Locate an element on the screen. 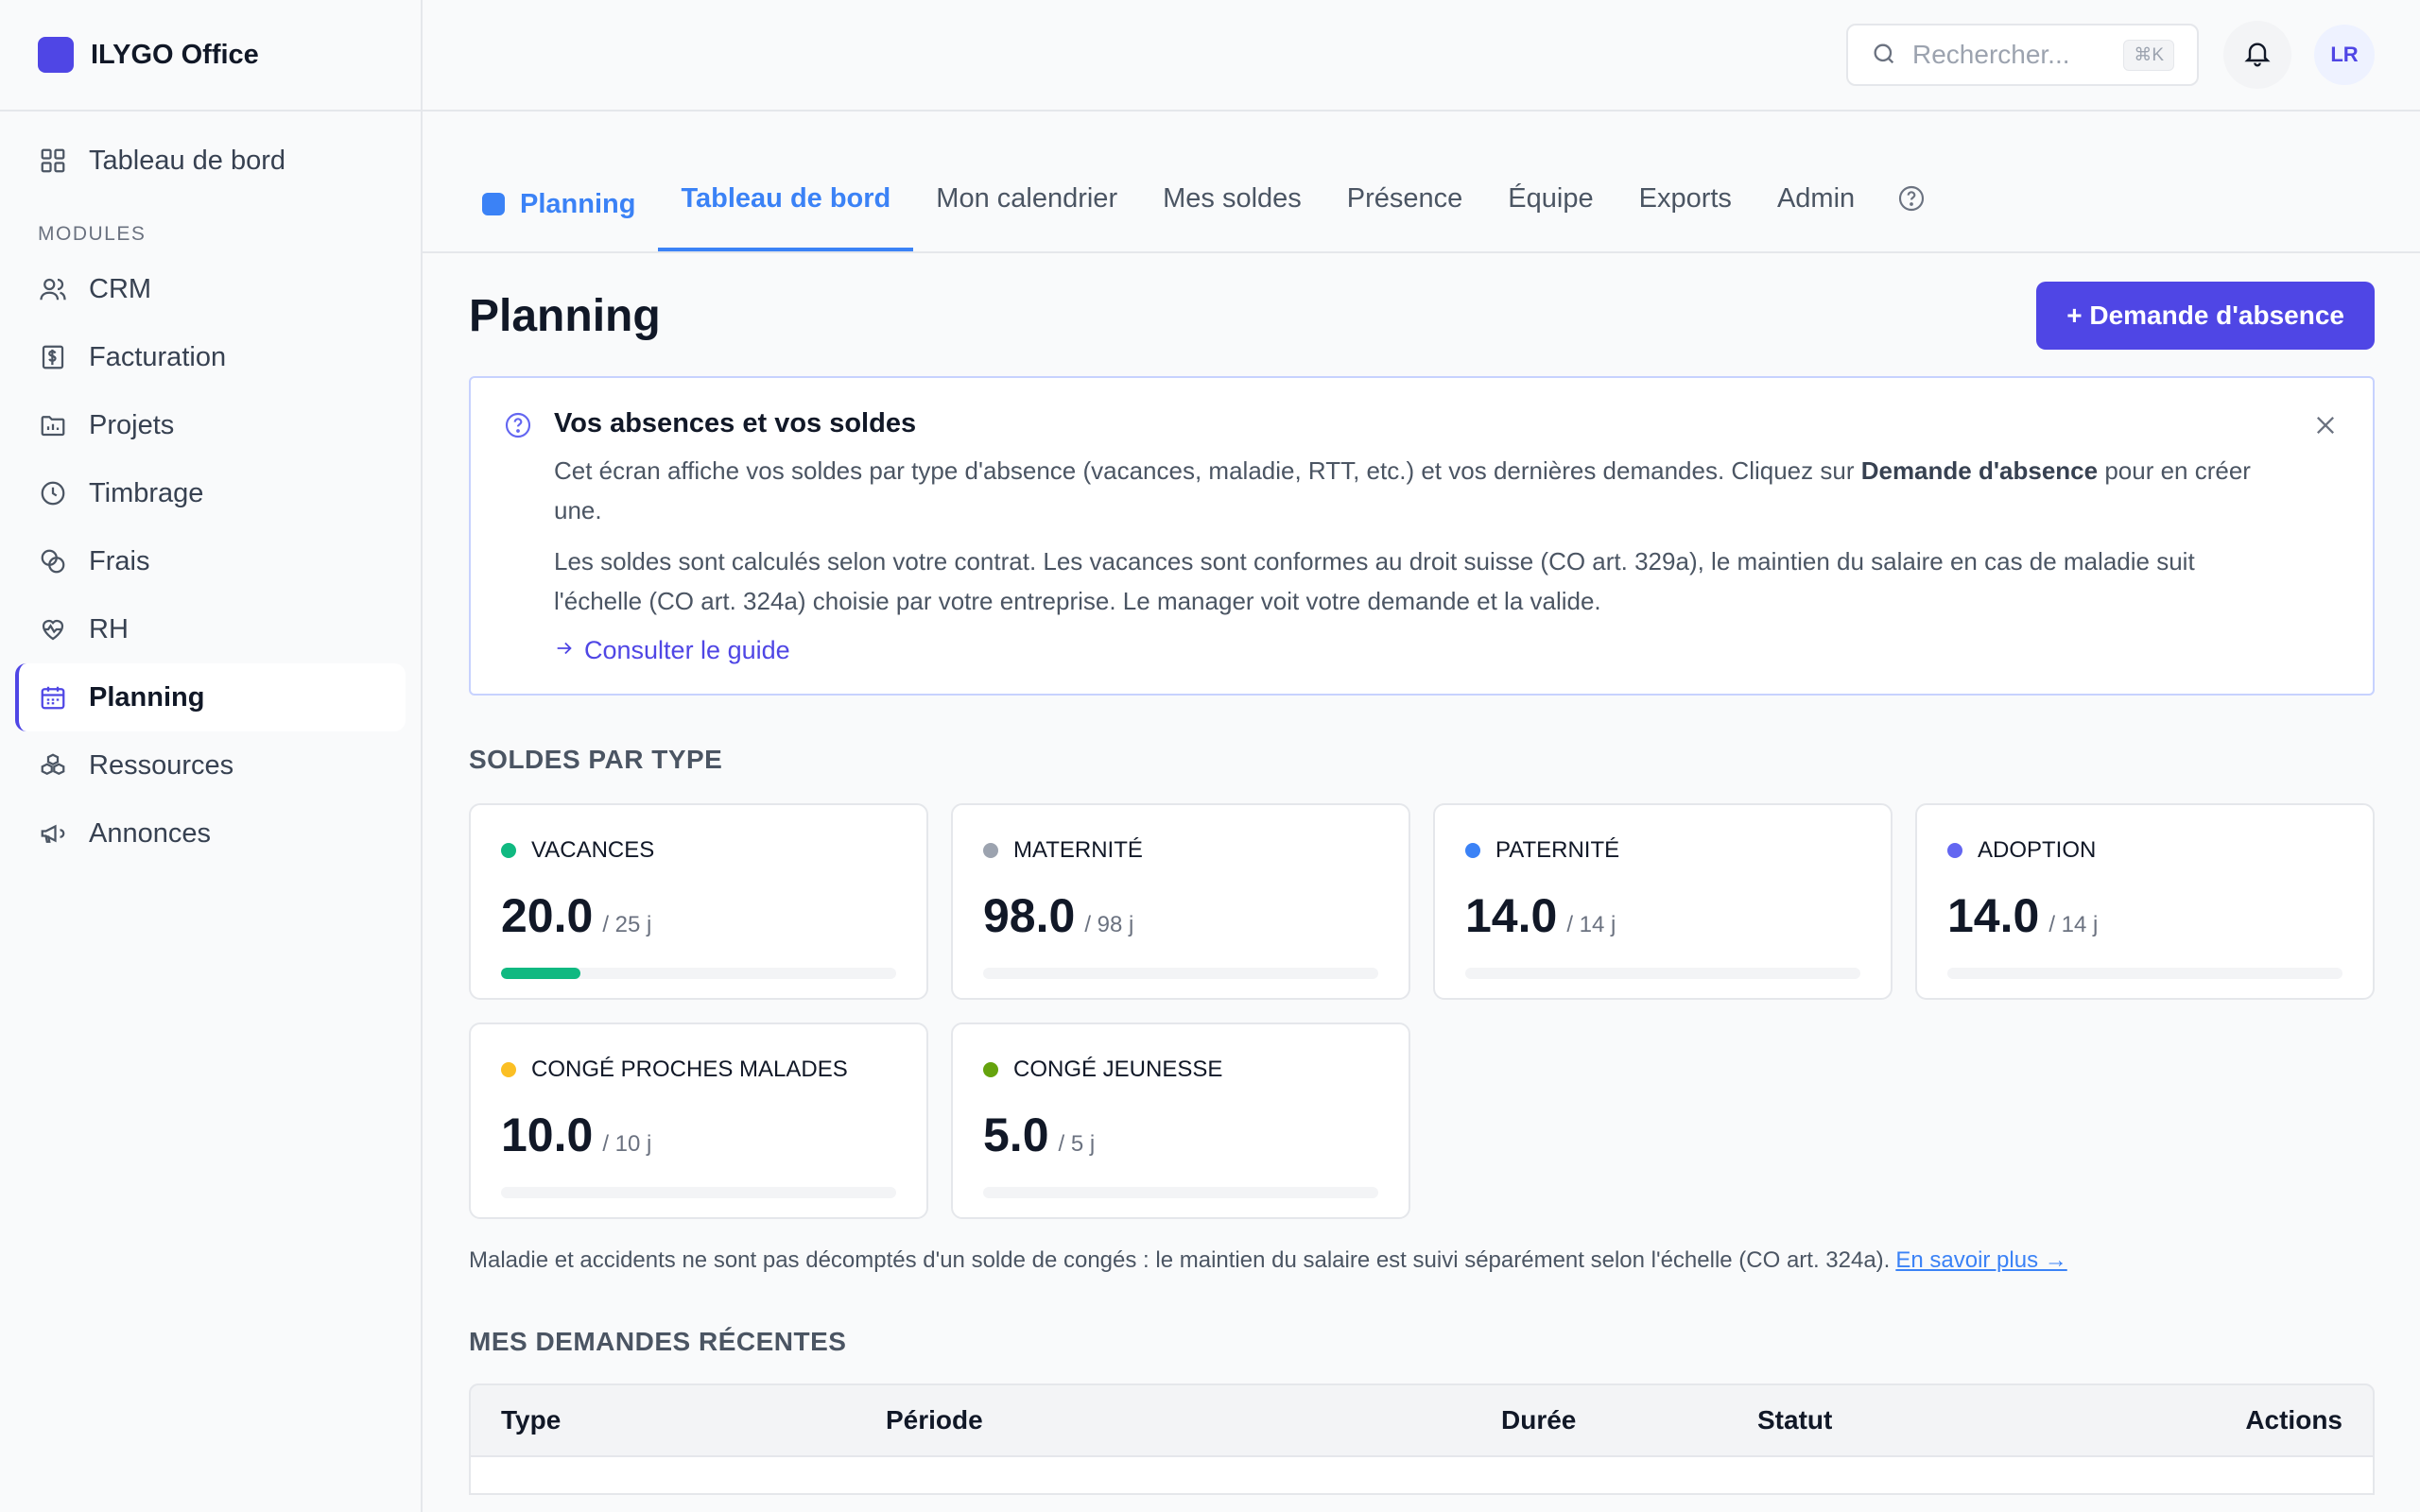  balance-card: CONGÉ PROCHES MALADES 10.0 / 10 j is located at coordinates (698, 1120).